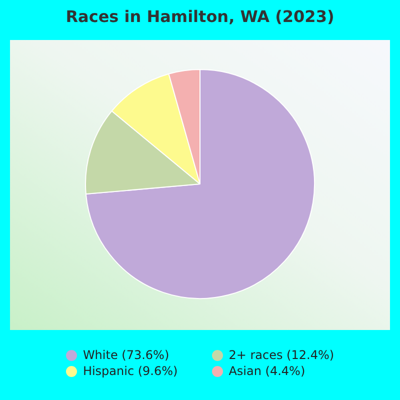 The width and height of the screenshot is (400, 400). I want to click on legend-label: White (73.6%), so click(126, 355).